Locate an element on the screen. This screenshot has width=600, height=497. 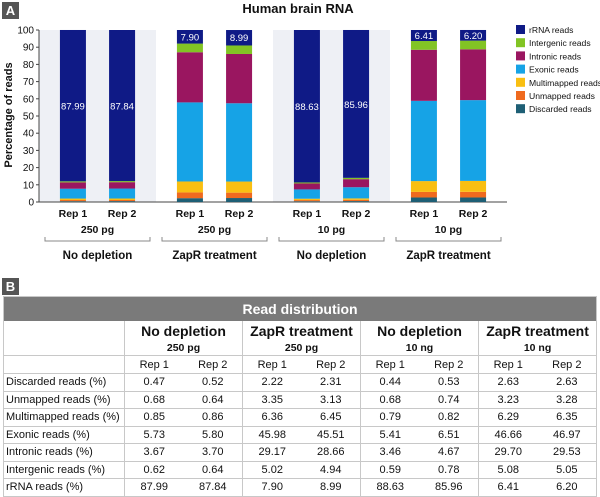
y-tick-label: 70 is located at coordinates (29, 82).